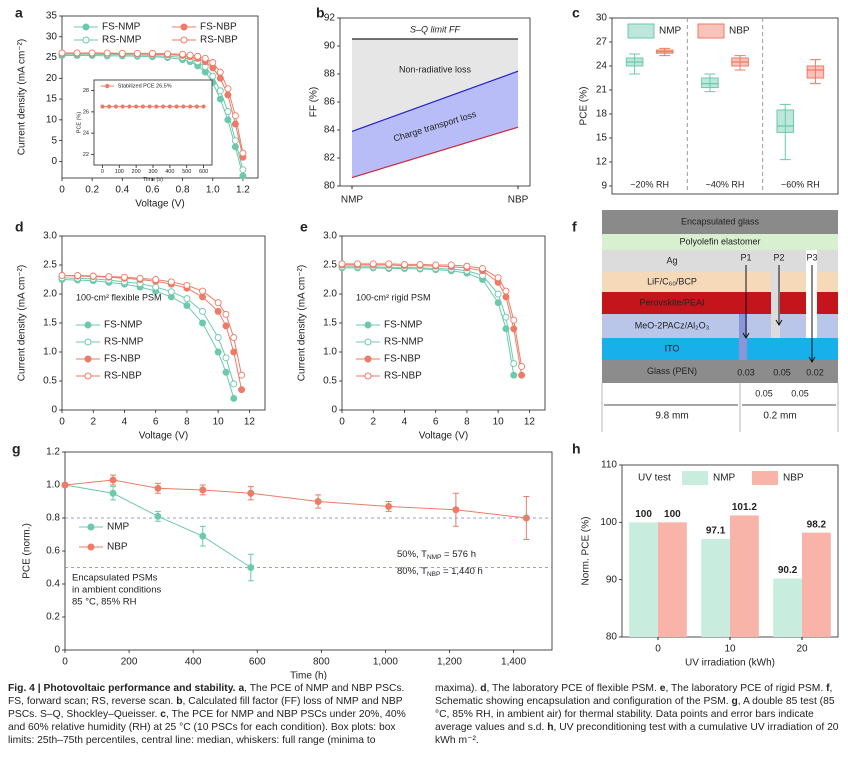 Image resolution: width=848 pixels, height=768 pixels. What do you see at coordinates (734, 701) in the screenshot?
I see `caption-panel: g` at bounding box center [734, 701].